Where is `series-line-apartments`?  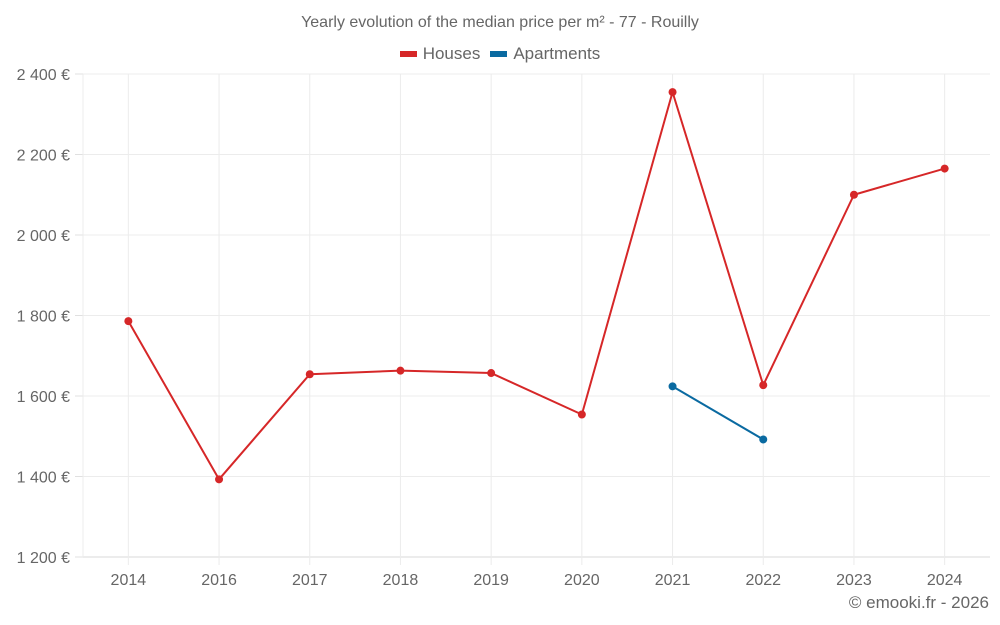
series-line-apartments is located at coordinates (718, 413).